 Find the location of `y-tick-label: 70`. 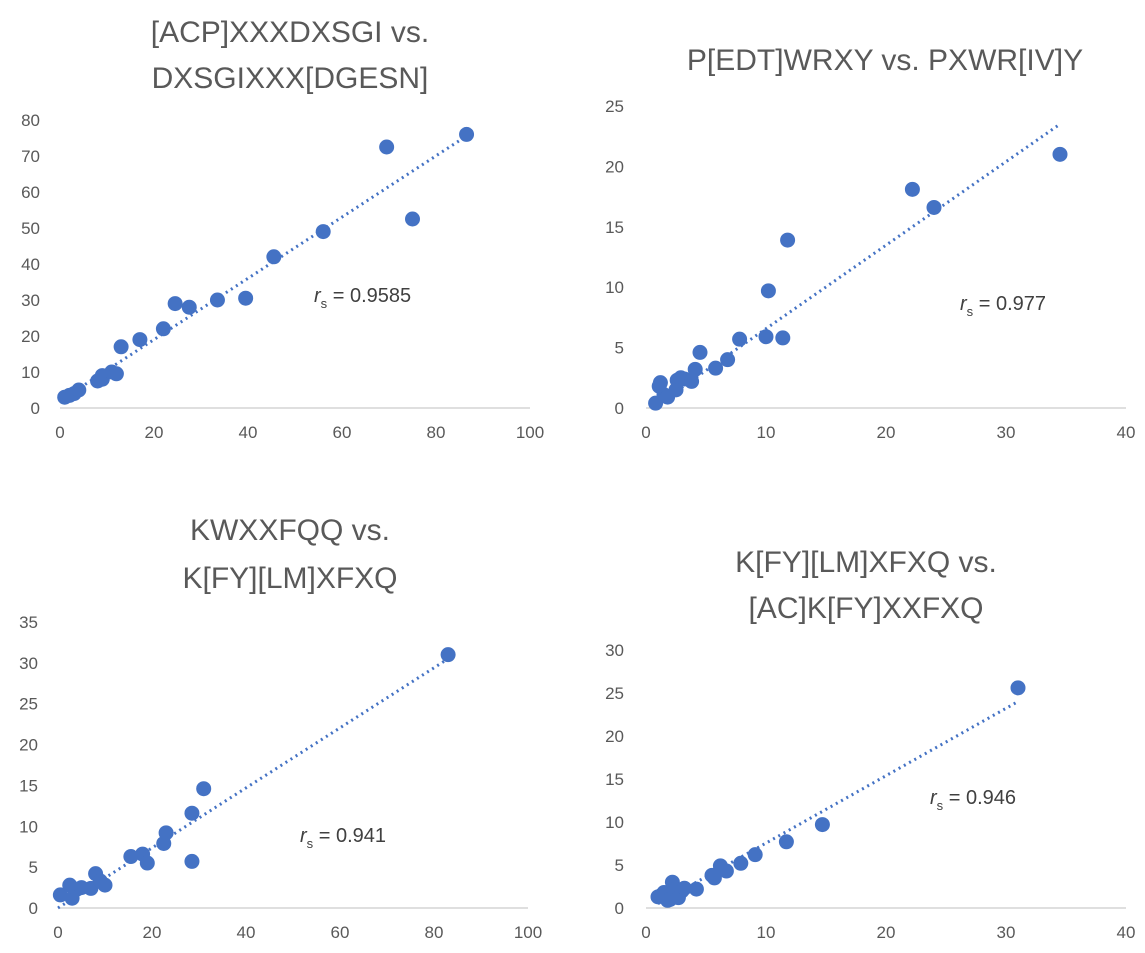

y-tick-label: 70 is located at coordinates (30, 156).